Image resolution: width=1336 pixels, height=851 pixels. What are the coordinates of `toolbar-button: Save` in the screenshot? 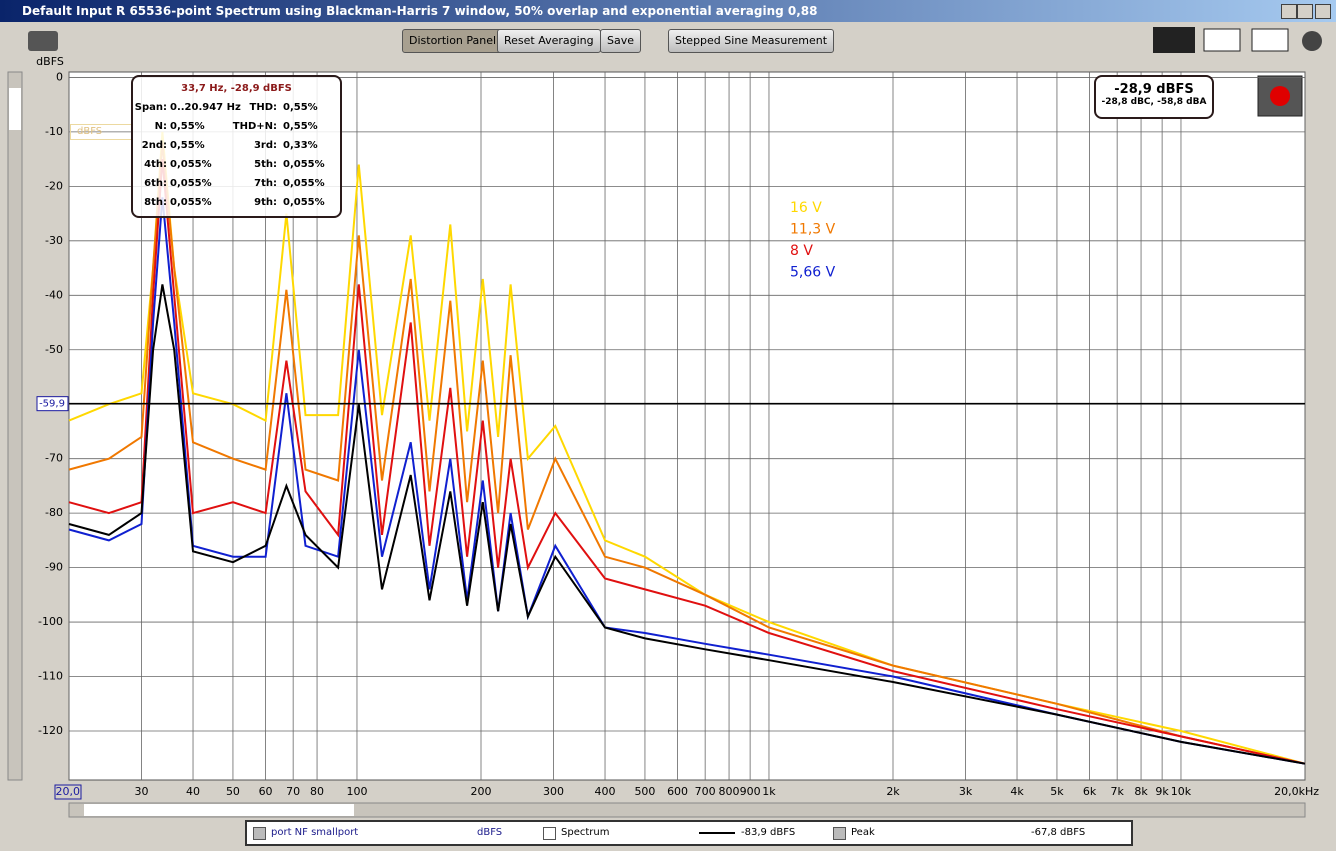 It's located at (621, 41).